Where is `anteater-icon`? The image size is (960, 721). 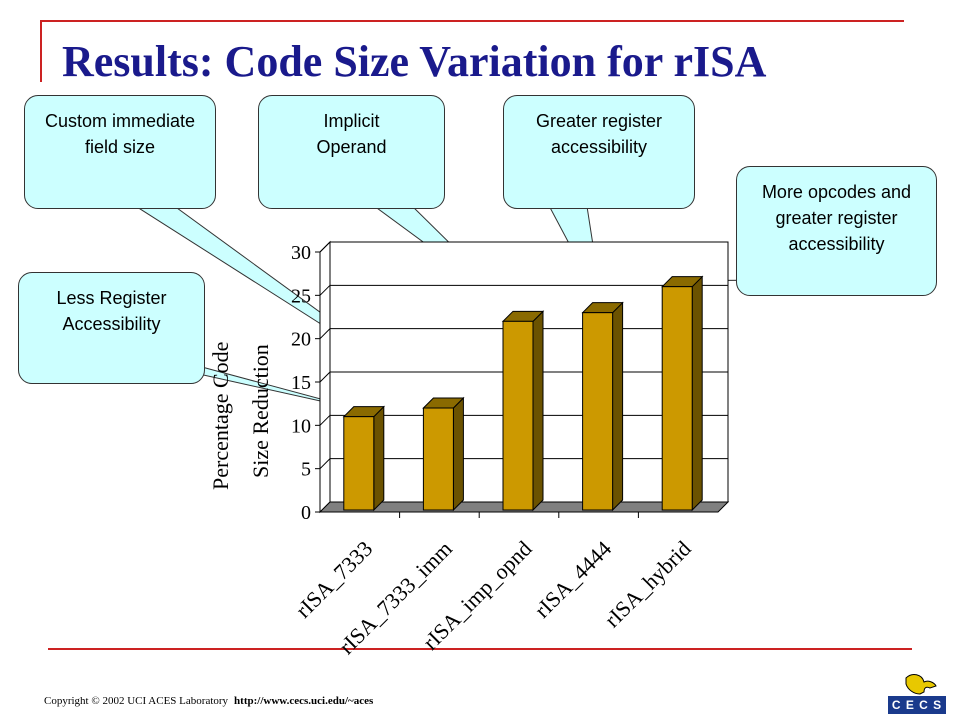
anteater-icon is located at coordinates (917, 694).